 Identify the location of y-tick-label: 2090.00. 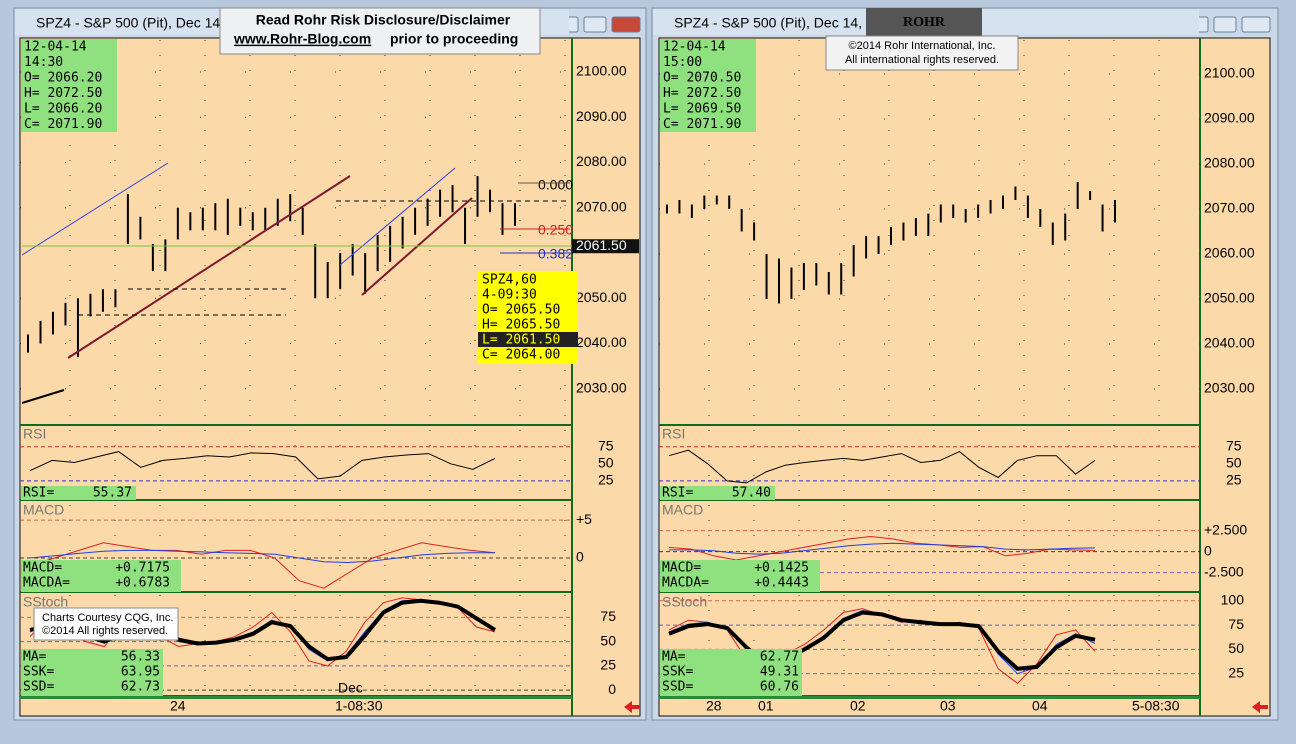
(1229, 118).